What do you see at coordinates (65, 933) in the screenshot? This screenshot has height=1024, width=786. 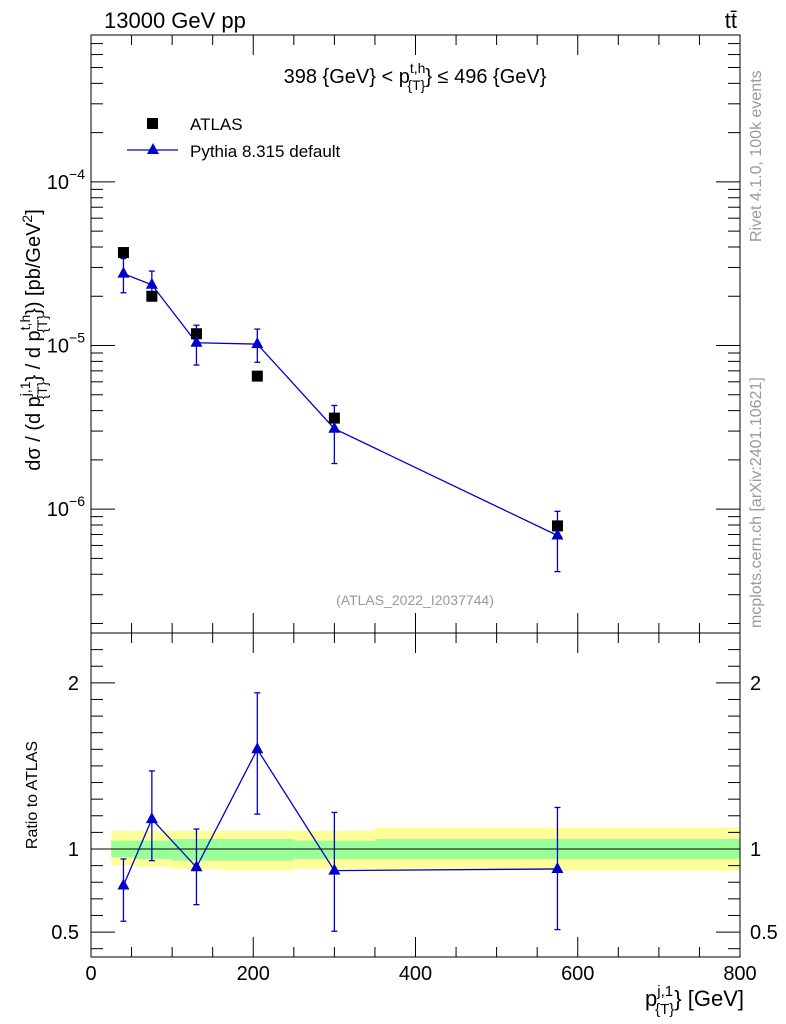 I see `ratio-y-tick-label: 0.5` at bounding box center [65, 933].